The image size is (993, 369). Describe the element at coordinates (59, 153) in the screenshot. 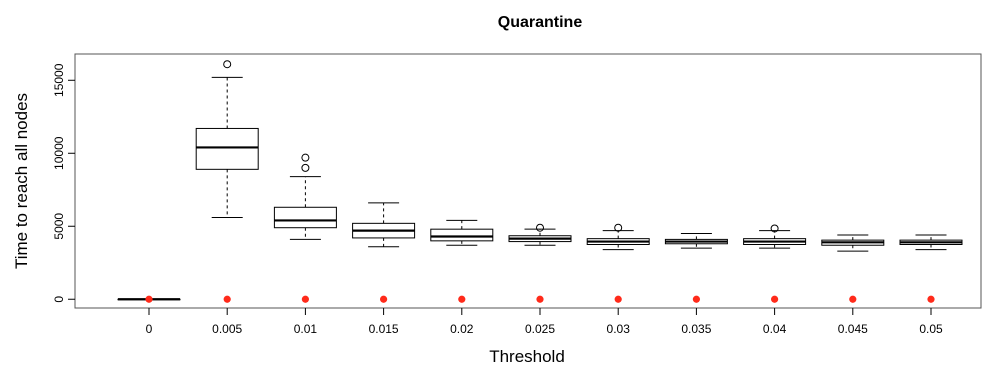

I see `y-tick-label-2: 10000` at that location.